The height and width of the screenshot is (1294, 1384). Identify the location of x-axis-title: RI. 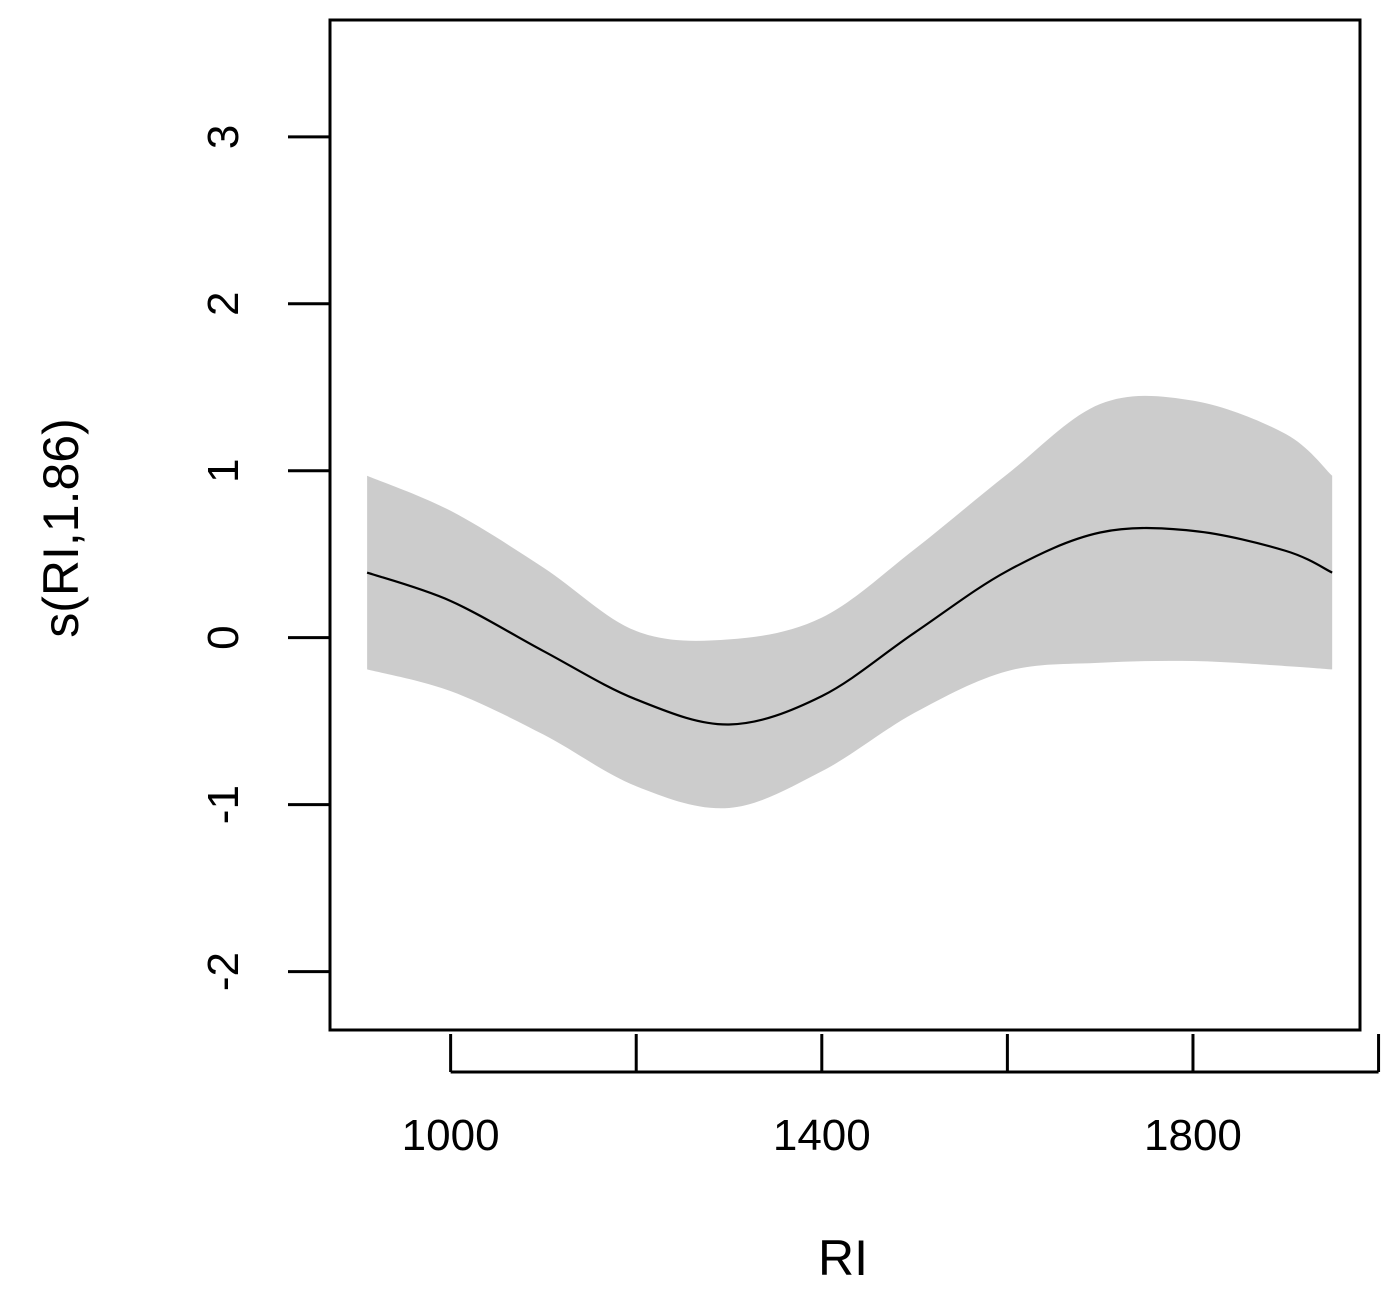
(843, 1258).